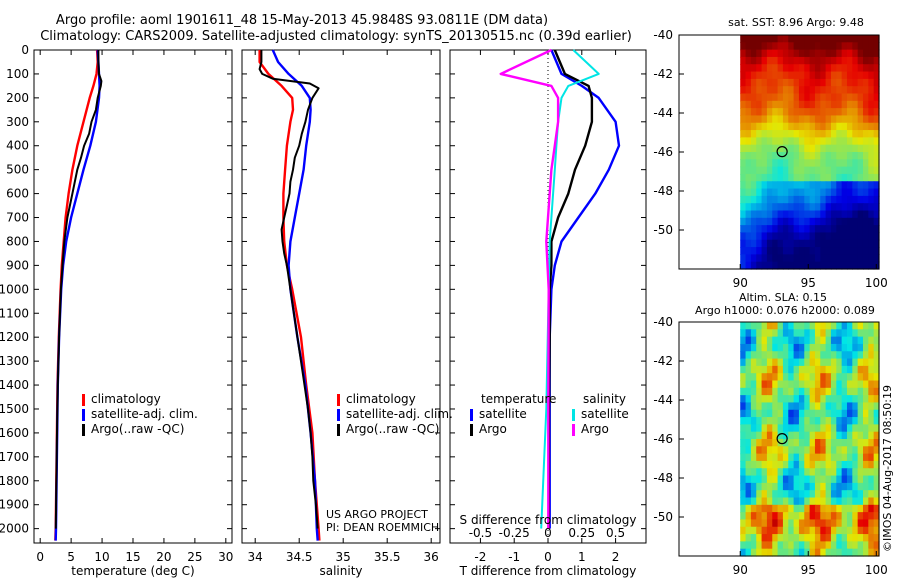  I want to click on x-tick-label: 0, so click(40, 557).